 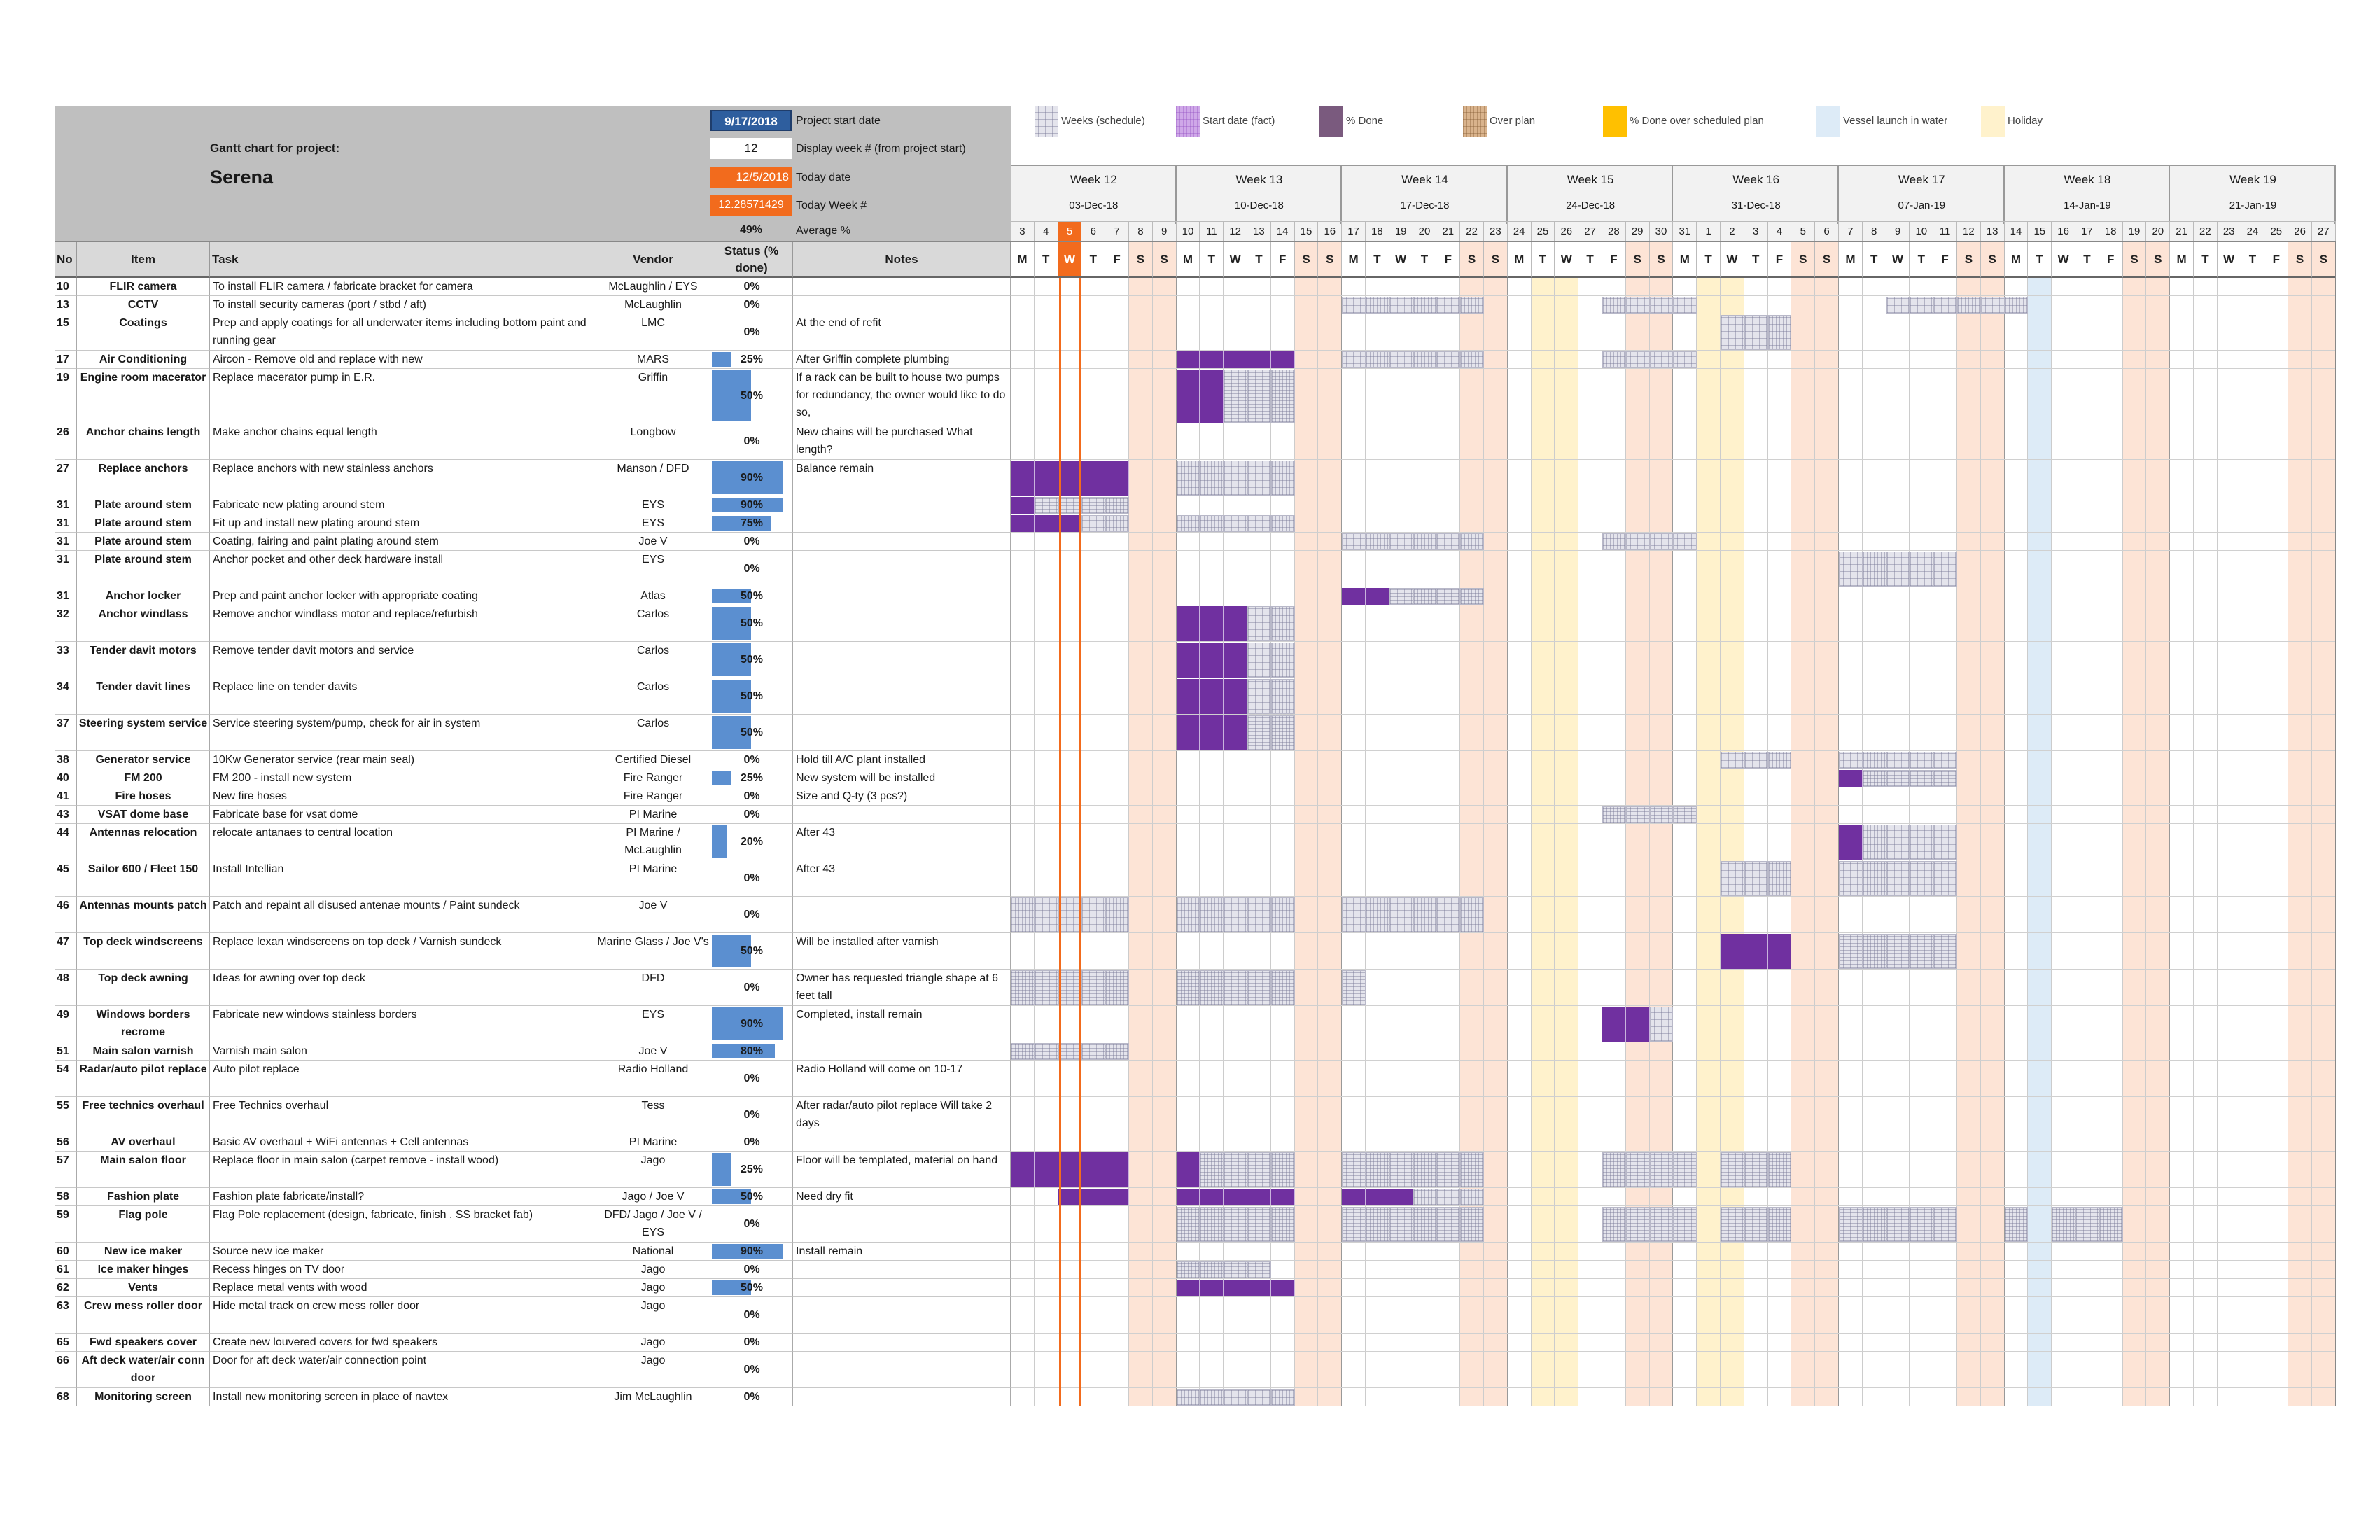 What do you see at coordinates (751, 148) in the screenshot?
I see `display-week-input: 12` at bounding box center [751, 148].